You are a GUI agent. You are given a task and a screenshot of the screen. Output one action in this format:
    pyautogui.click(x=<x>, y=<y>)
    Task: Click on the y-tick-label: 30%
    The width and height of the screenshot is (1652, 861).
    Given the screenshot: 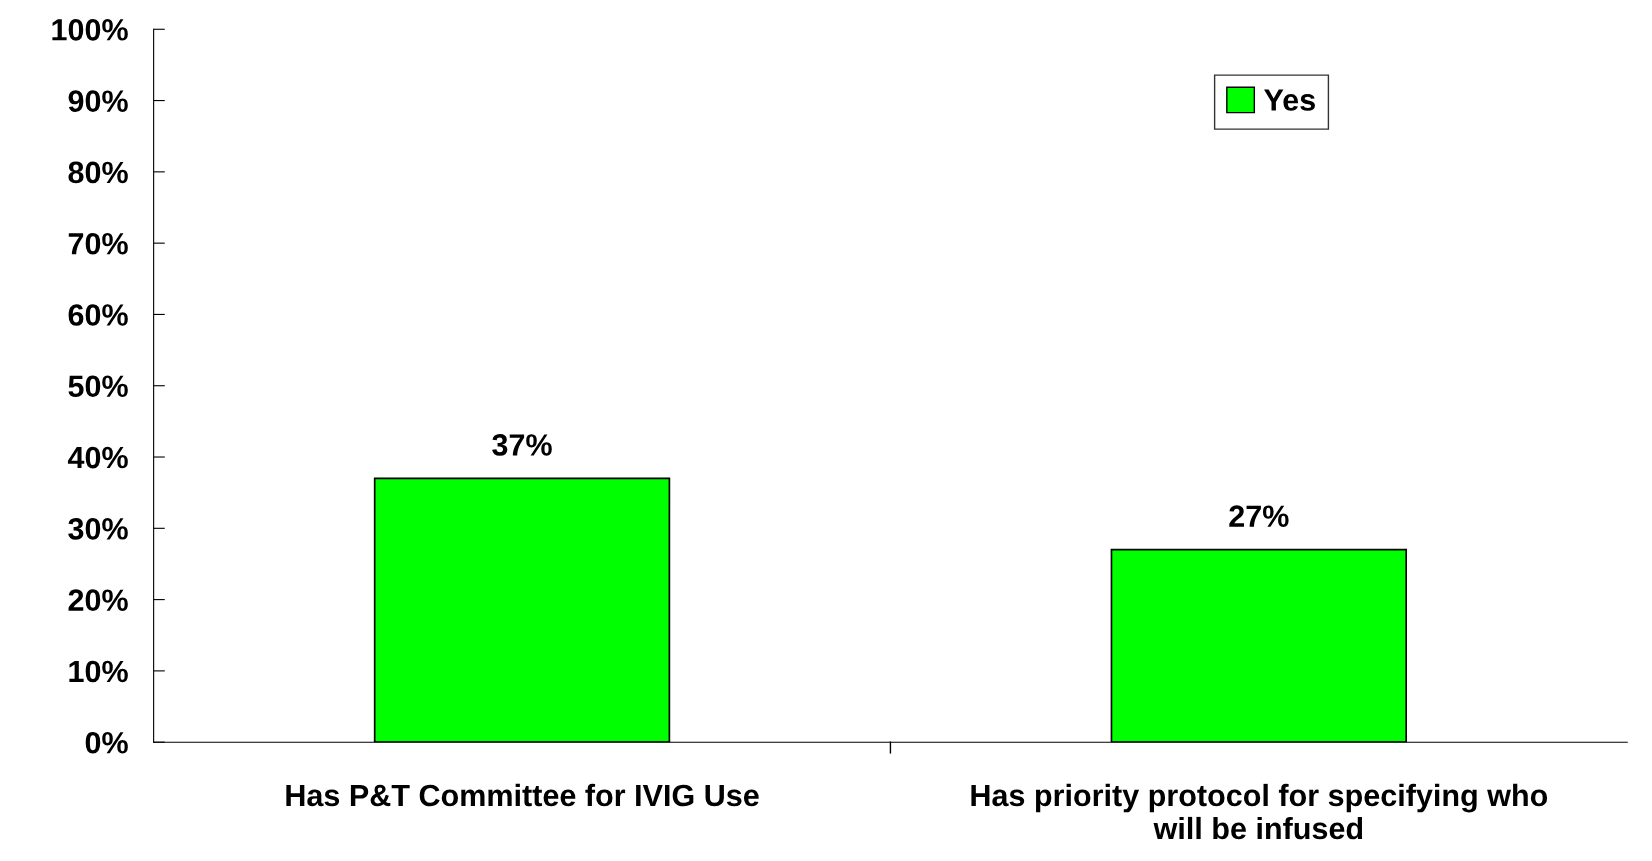 What is the action you would take?
    pyautogui.click(x=98, y=529)
    